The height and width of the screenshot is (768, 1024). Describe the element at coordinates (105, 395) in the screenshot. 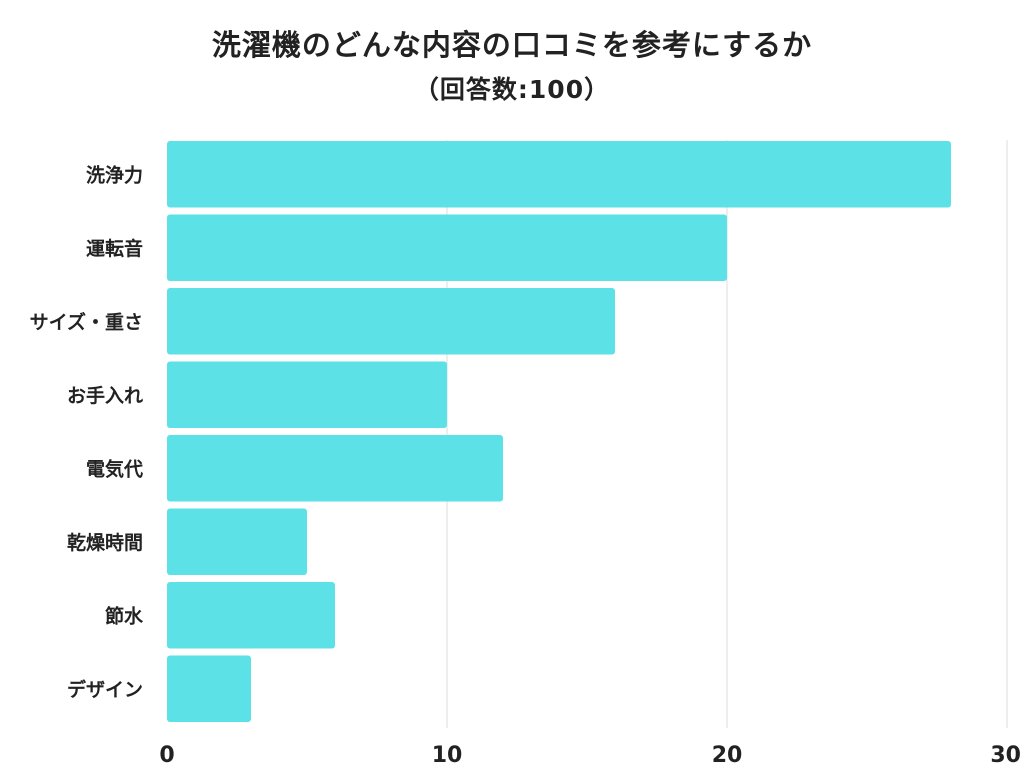

I see `category-label: お手入れ` at that location.